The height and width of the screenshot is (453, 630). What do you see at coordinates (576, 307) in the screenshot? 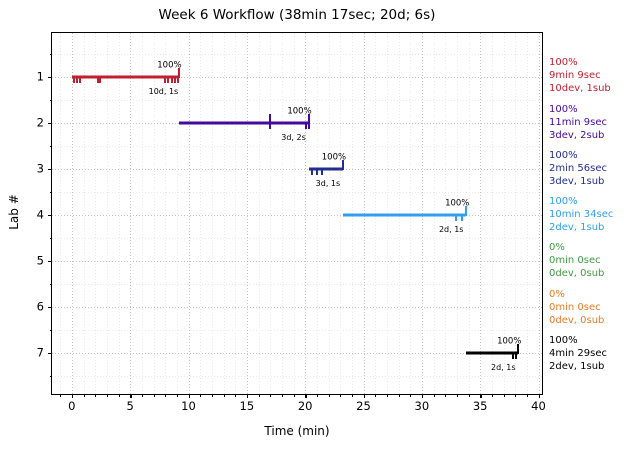
I see `side-stats-lab-6: 0% 0min 0sec 0dev, 0sub` at bounding box center [576, 307].